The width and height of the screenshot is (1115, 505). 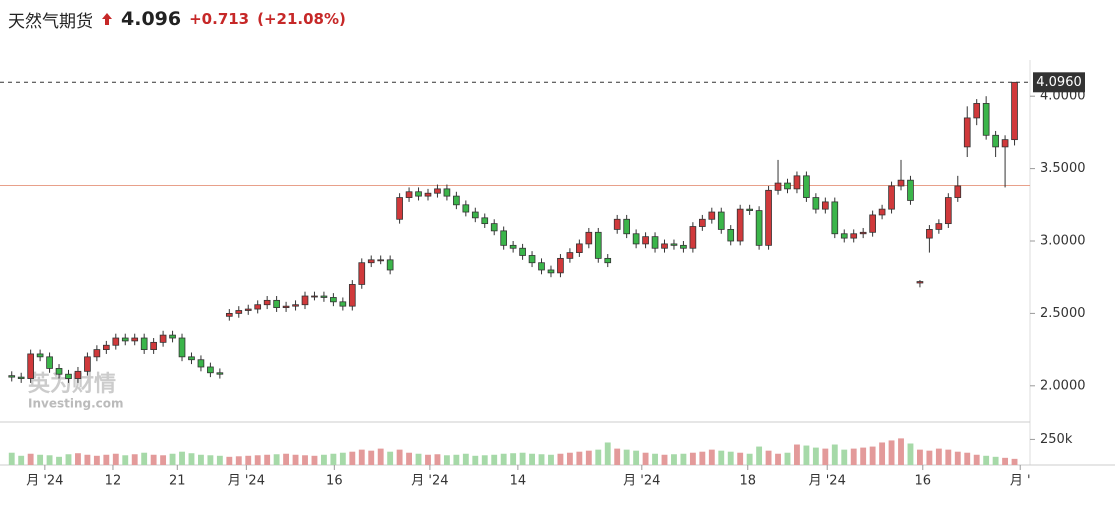 I want to click on watermark-site: Investing.com, so click(x=76, y=404).